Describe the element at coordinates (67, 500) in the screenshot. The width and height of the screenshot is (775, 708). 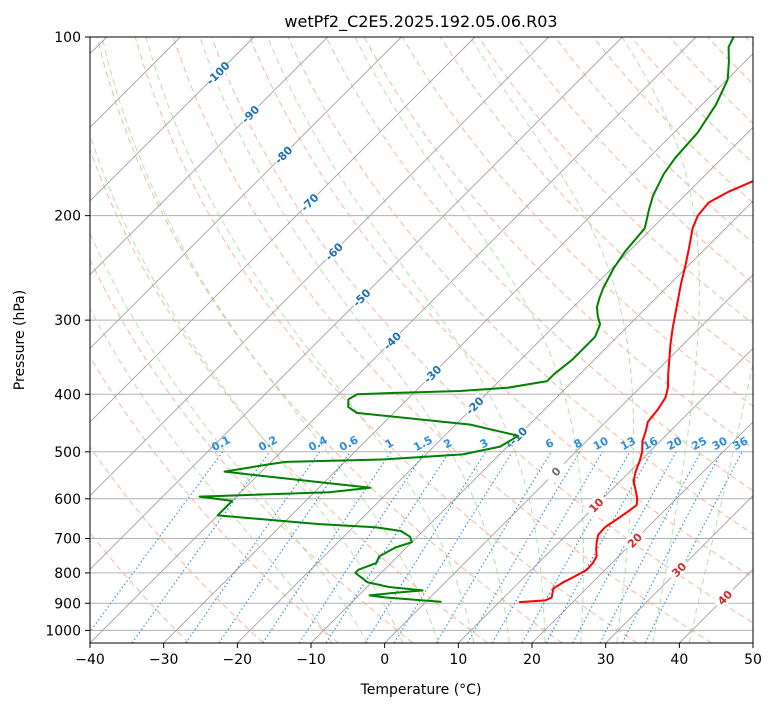
I see `y-tick-label: 600` at that location.